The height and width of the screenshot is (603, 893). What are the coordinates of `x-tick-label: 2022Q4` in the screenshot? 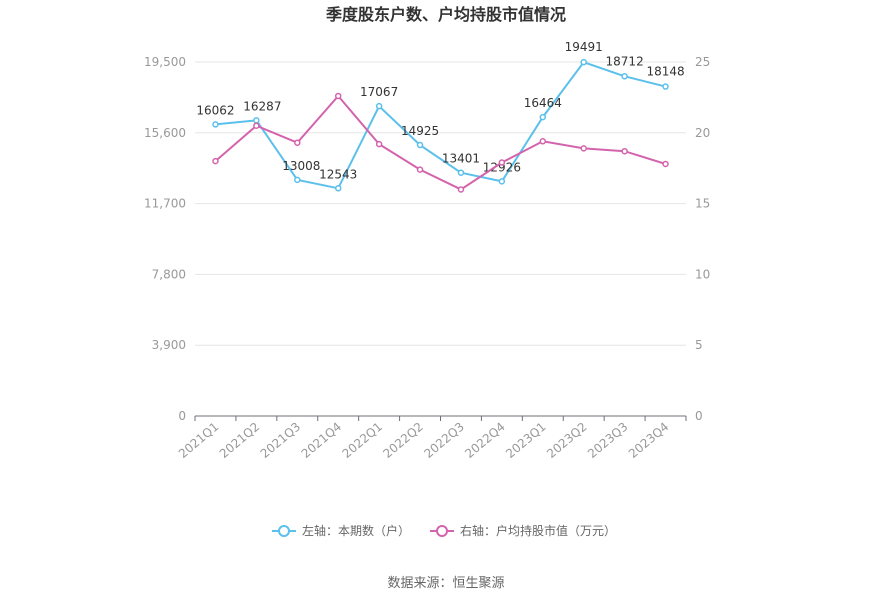 It's located at (484, 440).